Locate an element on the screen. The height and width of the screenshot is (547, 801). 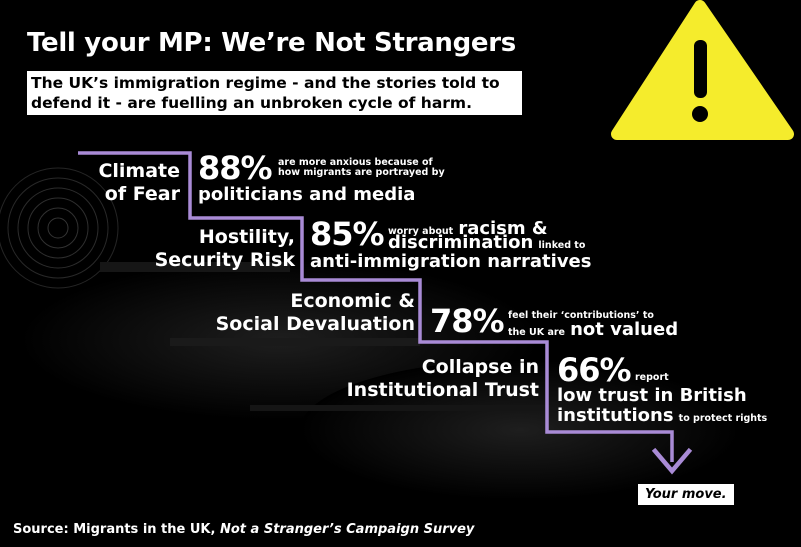
stage-label-climate-of-fear: Climate of Fear is located at coordinates (139, 183).